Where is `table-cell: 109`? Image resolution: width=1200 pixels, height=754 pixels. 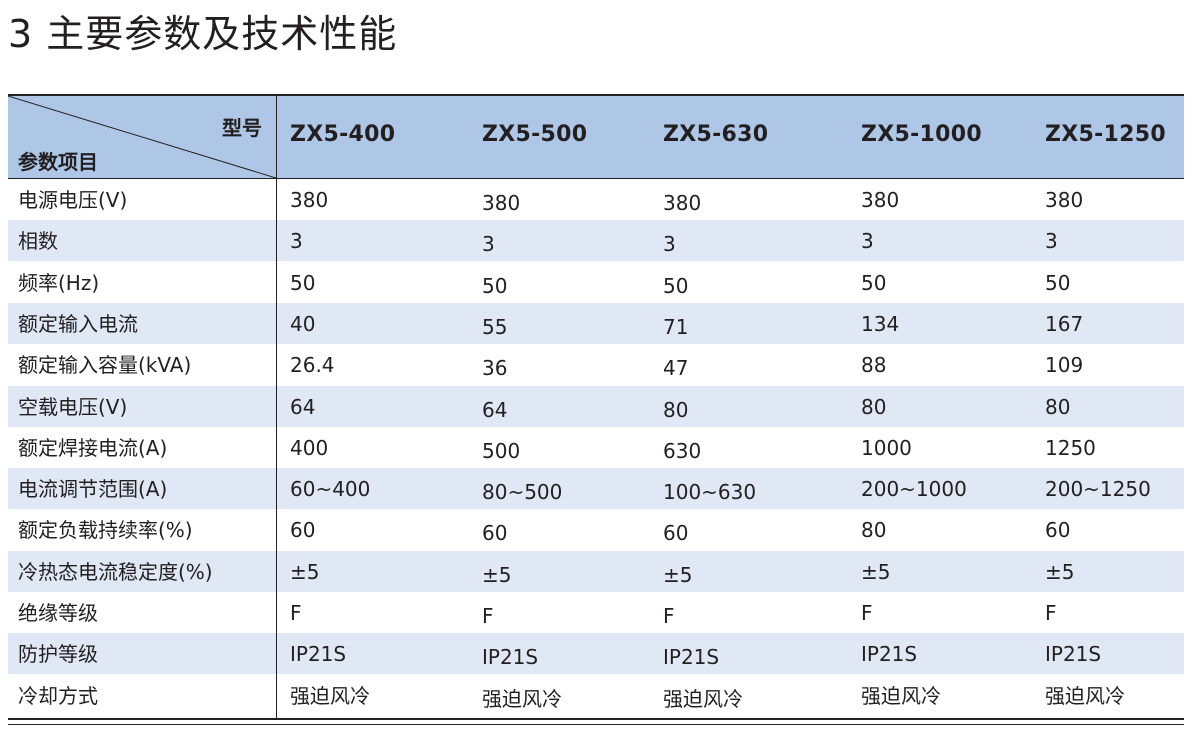
table-cell: 109 is located at coordinates (1064, 365).